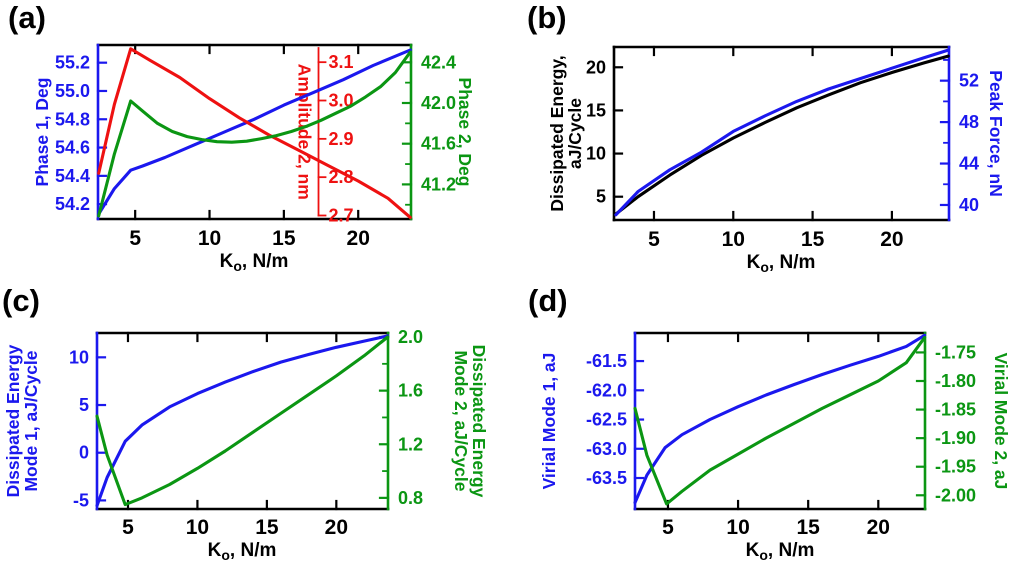 This screenshot has height=571, width=1024. What do you see at coordinates (72, 176) in the screenshot?
I see `y-tick-label: 54.4` at bounding box center [72, 176].